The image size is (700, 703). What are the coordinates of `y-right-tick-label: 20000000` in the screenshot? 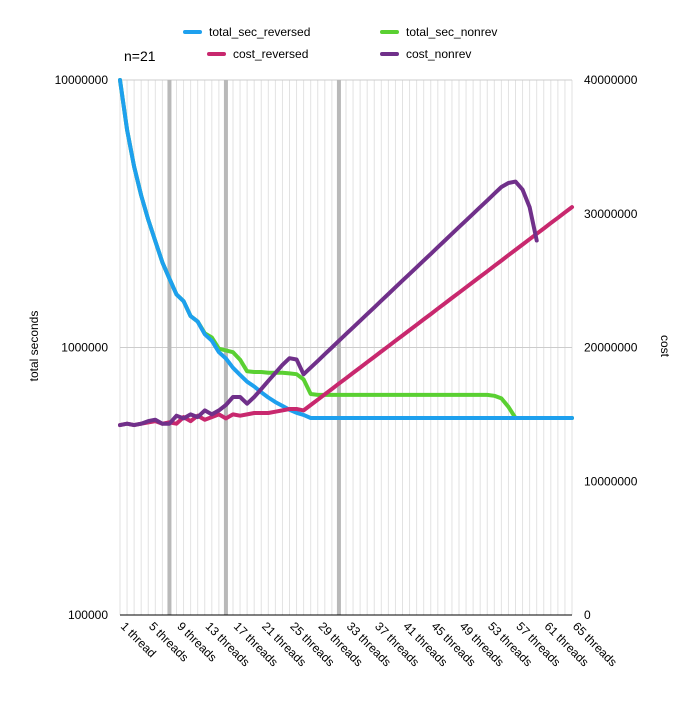 It's located at (611, 348).